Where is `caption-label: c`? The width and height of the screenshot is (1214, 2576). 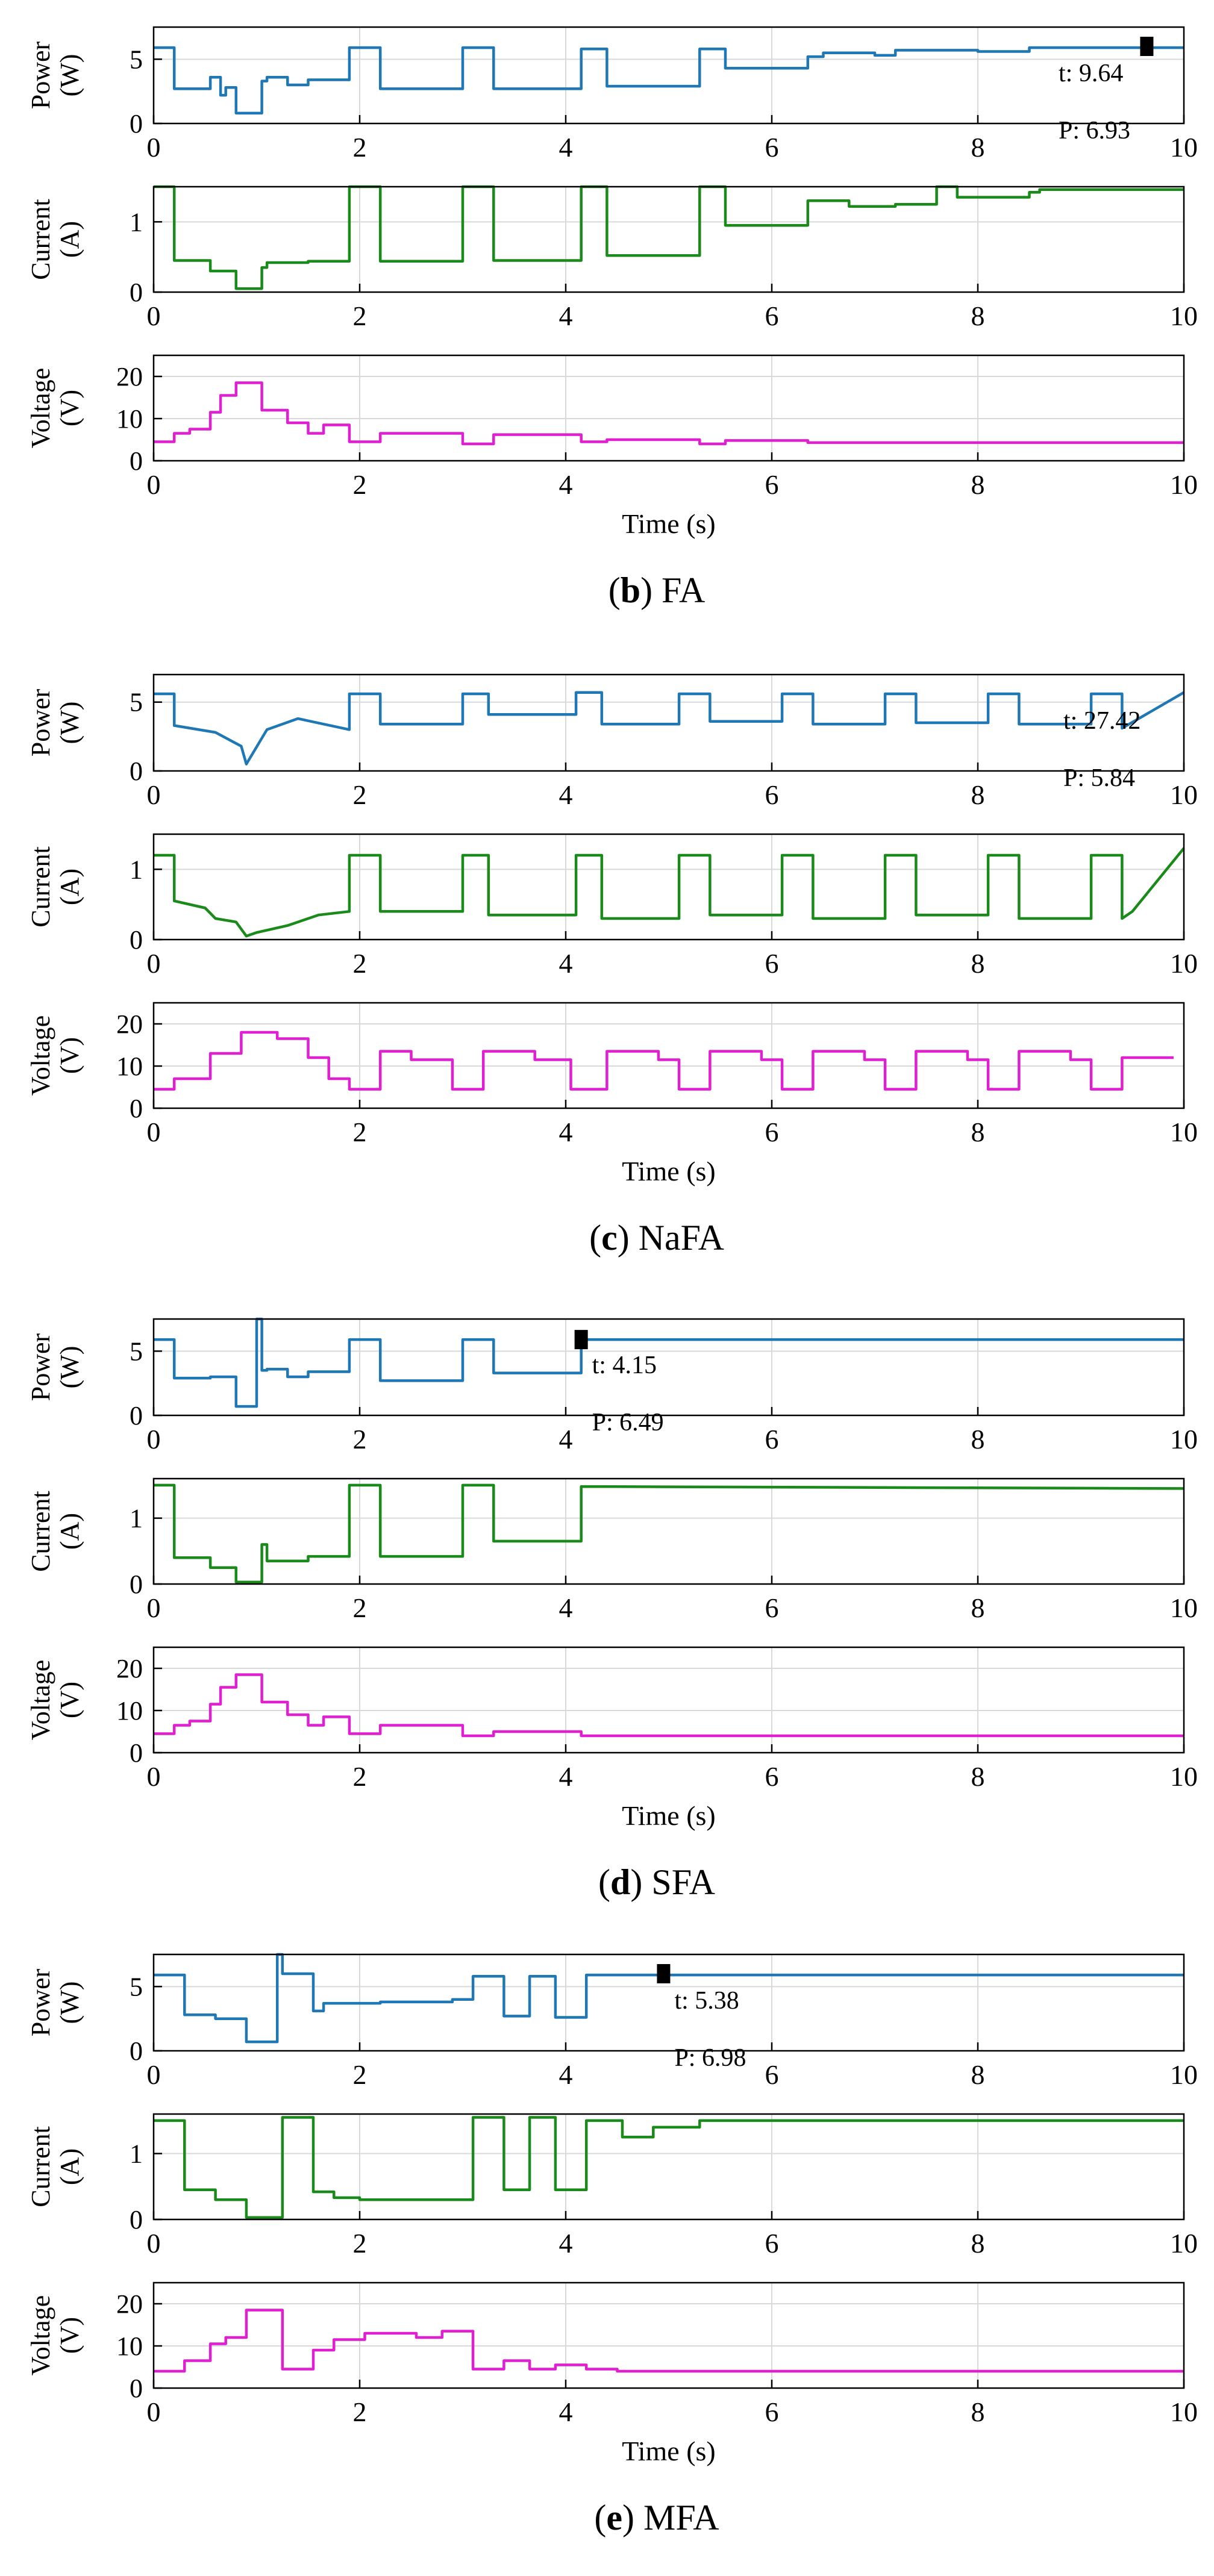 caption-label: c is located at coordinates (609, 1238).